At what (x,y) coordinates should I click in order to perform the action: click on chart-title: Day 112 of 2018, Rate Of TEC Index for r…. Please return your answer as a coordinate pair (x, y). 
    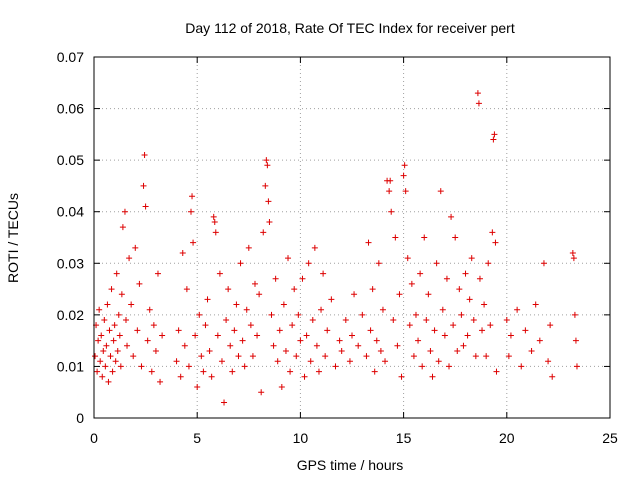
    Looking at the image, I should click on (350, 28).